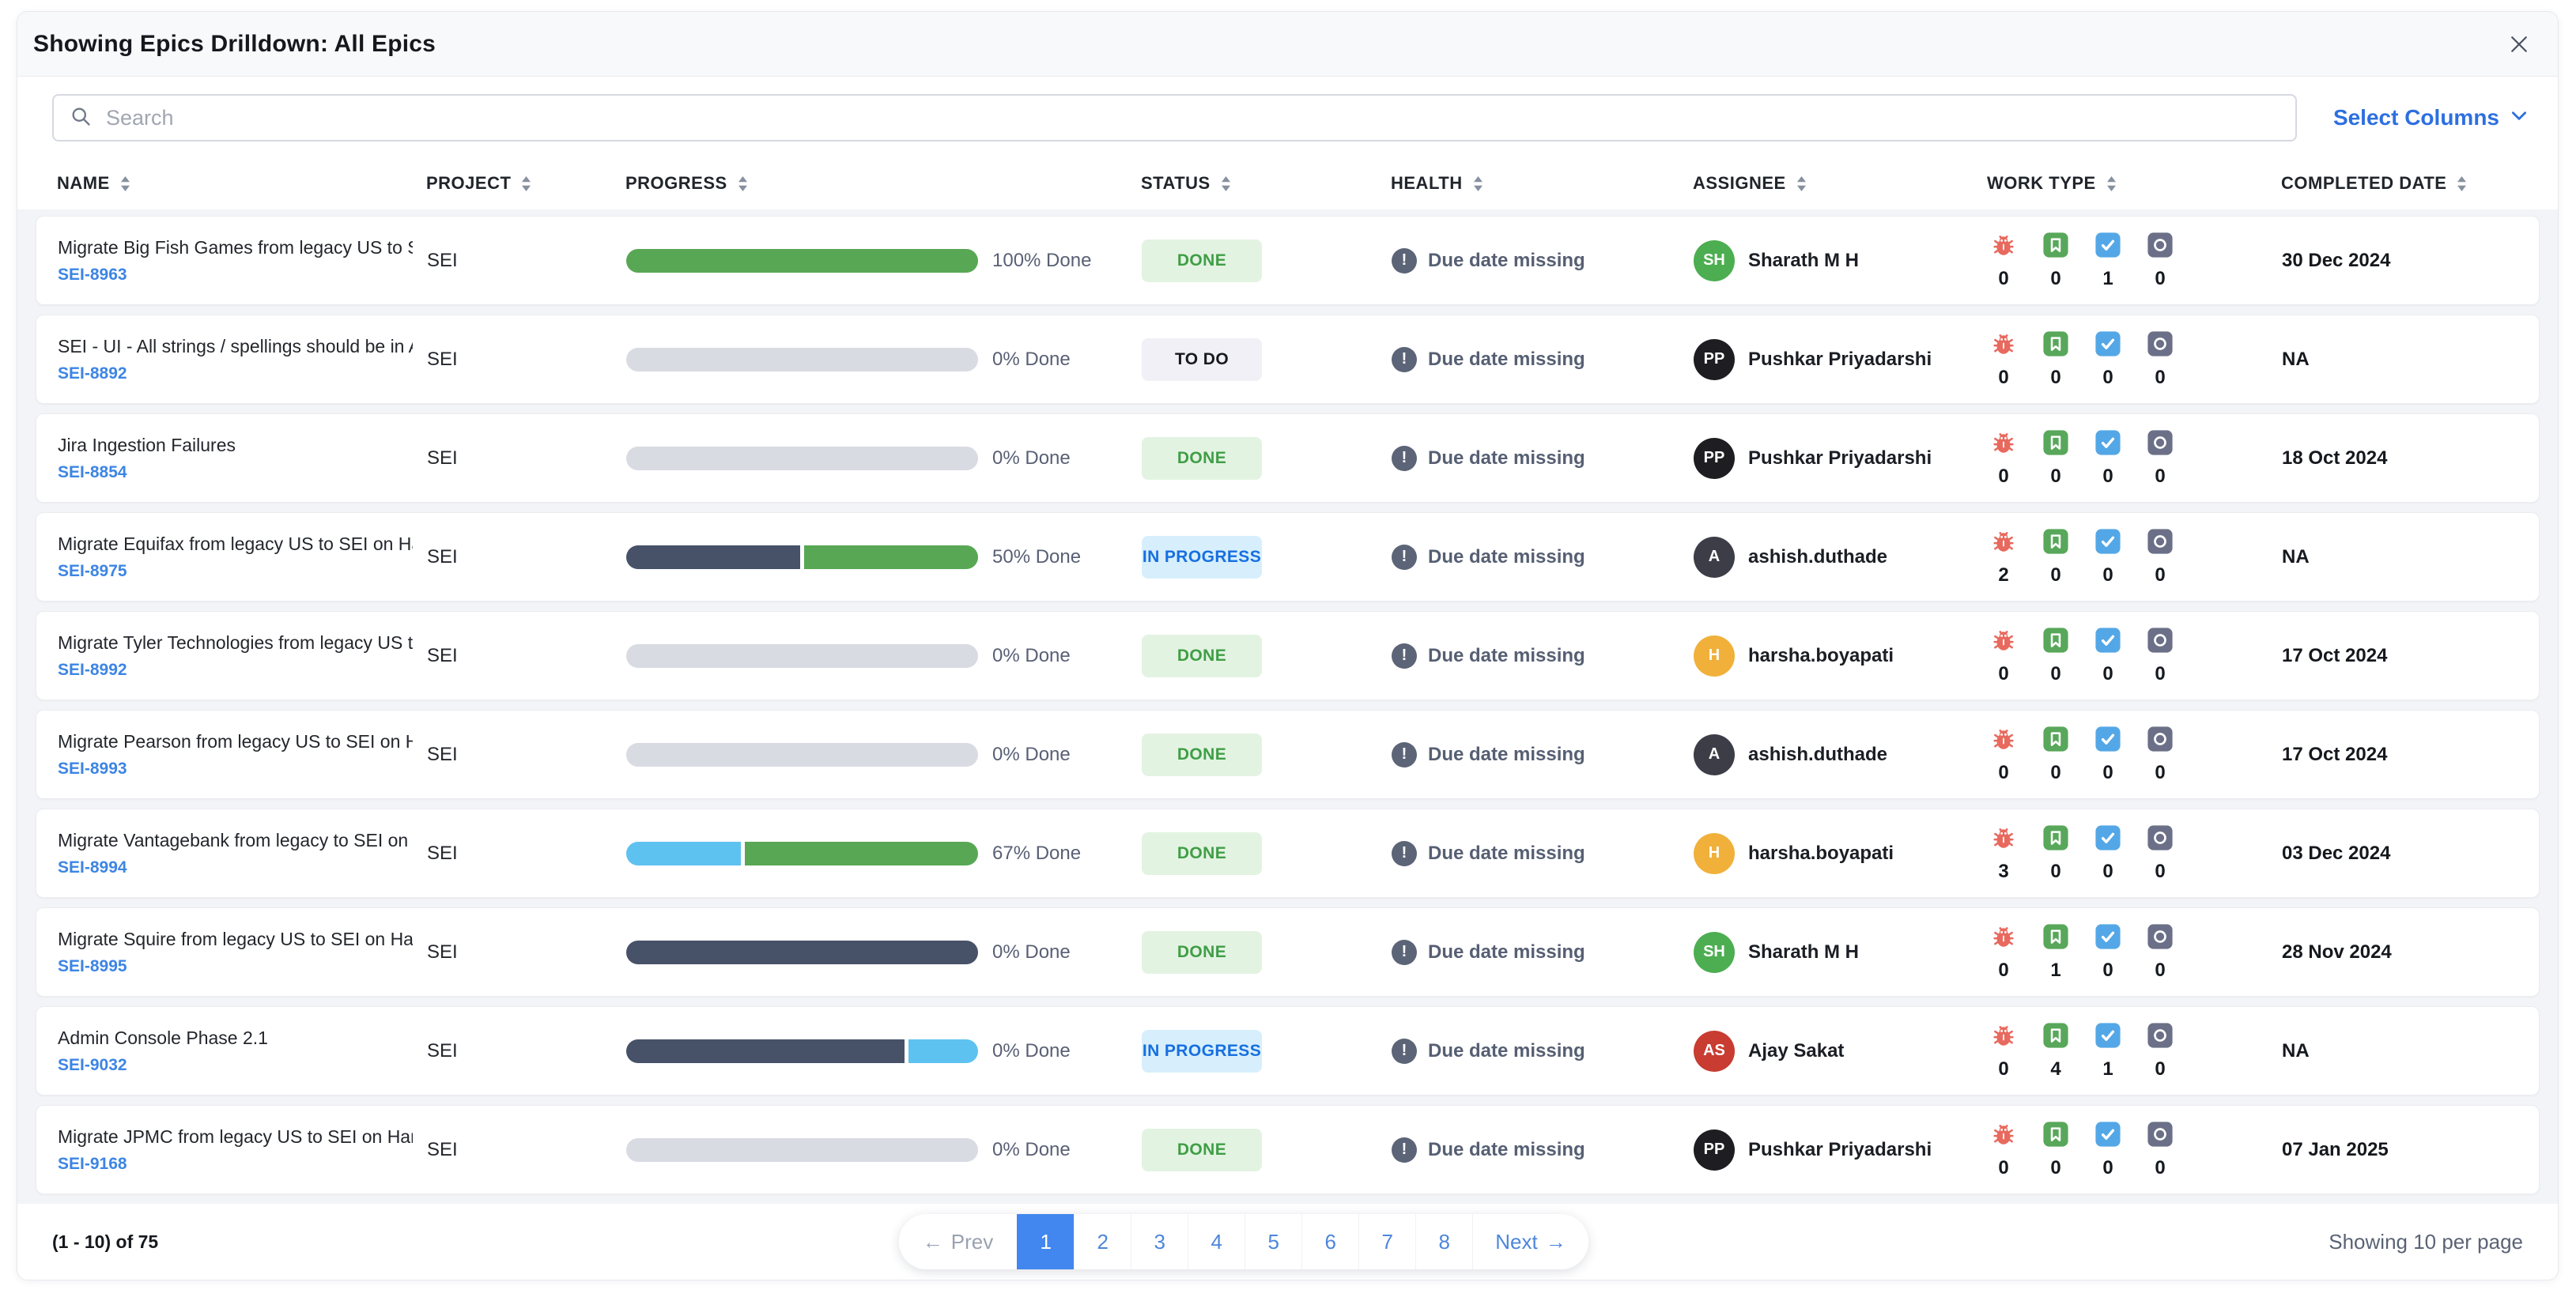 The image size is (2576, 1301). I want to click on epic-id-link: SEI-8995, so click(92, 965).